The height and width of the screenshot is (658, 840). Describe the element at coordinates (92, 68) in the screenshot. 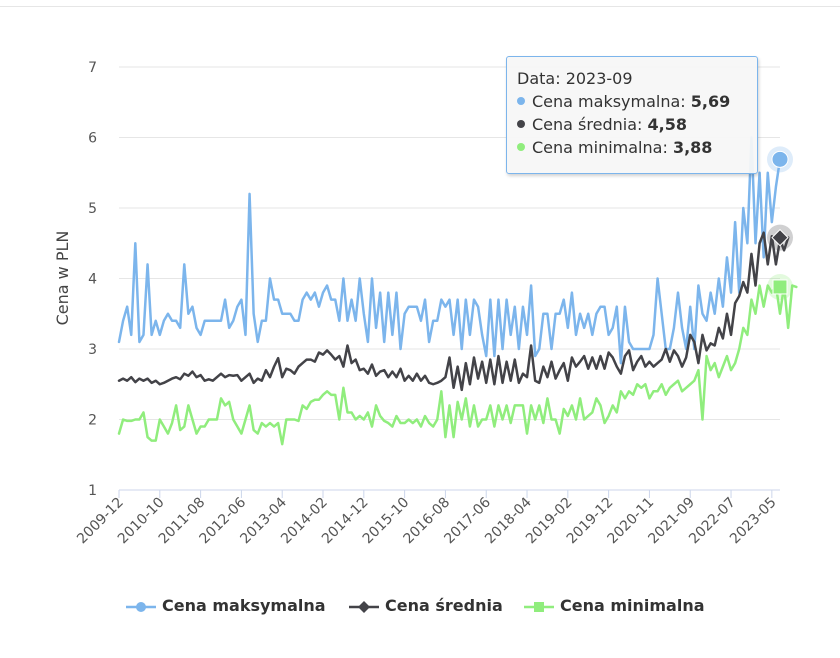

I see `y-tick-label: 7` at that location.